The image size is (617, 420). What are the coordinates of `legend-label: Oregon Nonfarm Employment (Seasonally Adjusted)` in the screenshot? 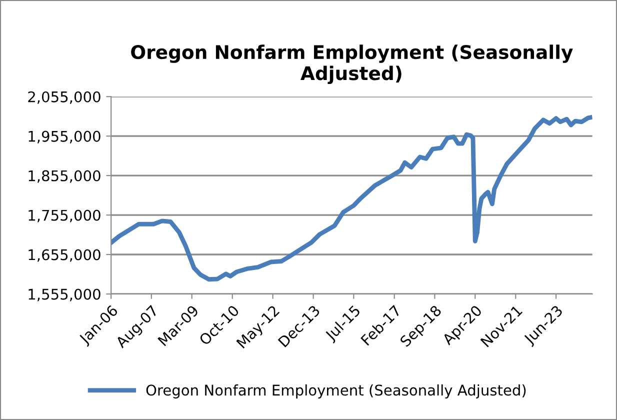 It's located at (336, 391).